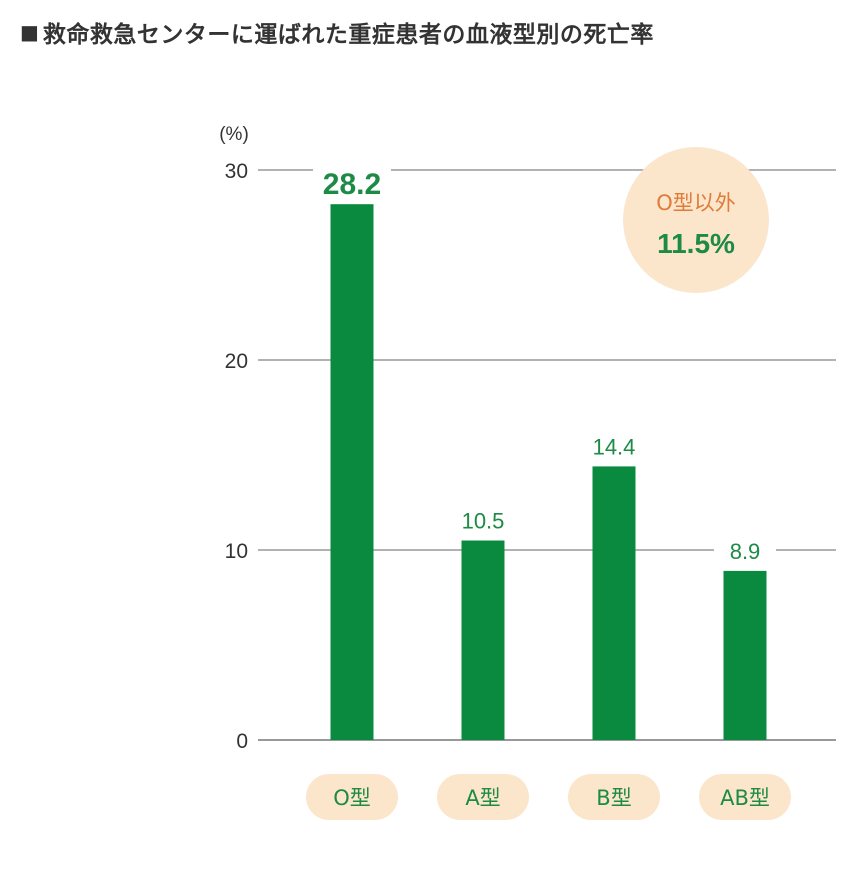 This screenshot has width=867, height=873. What do you see at coordinates (548, 797) in the screenshot?
I see `category-labels: O型 A型 B型 AB型` at bounding box center [548, 797].